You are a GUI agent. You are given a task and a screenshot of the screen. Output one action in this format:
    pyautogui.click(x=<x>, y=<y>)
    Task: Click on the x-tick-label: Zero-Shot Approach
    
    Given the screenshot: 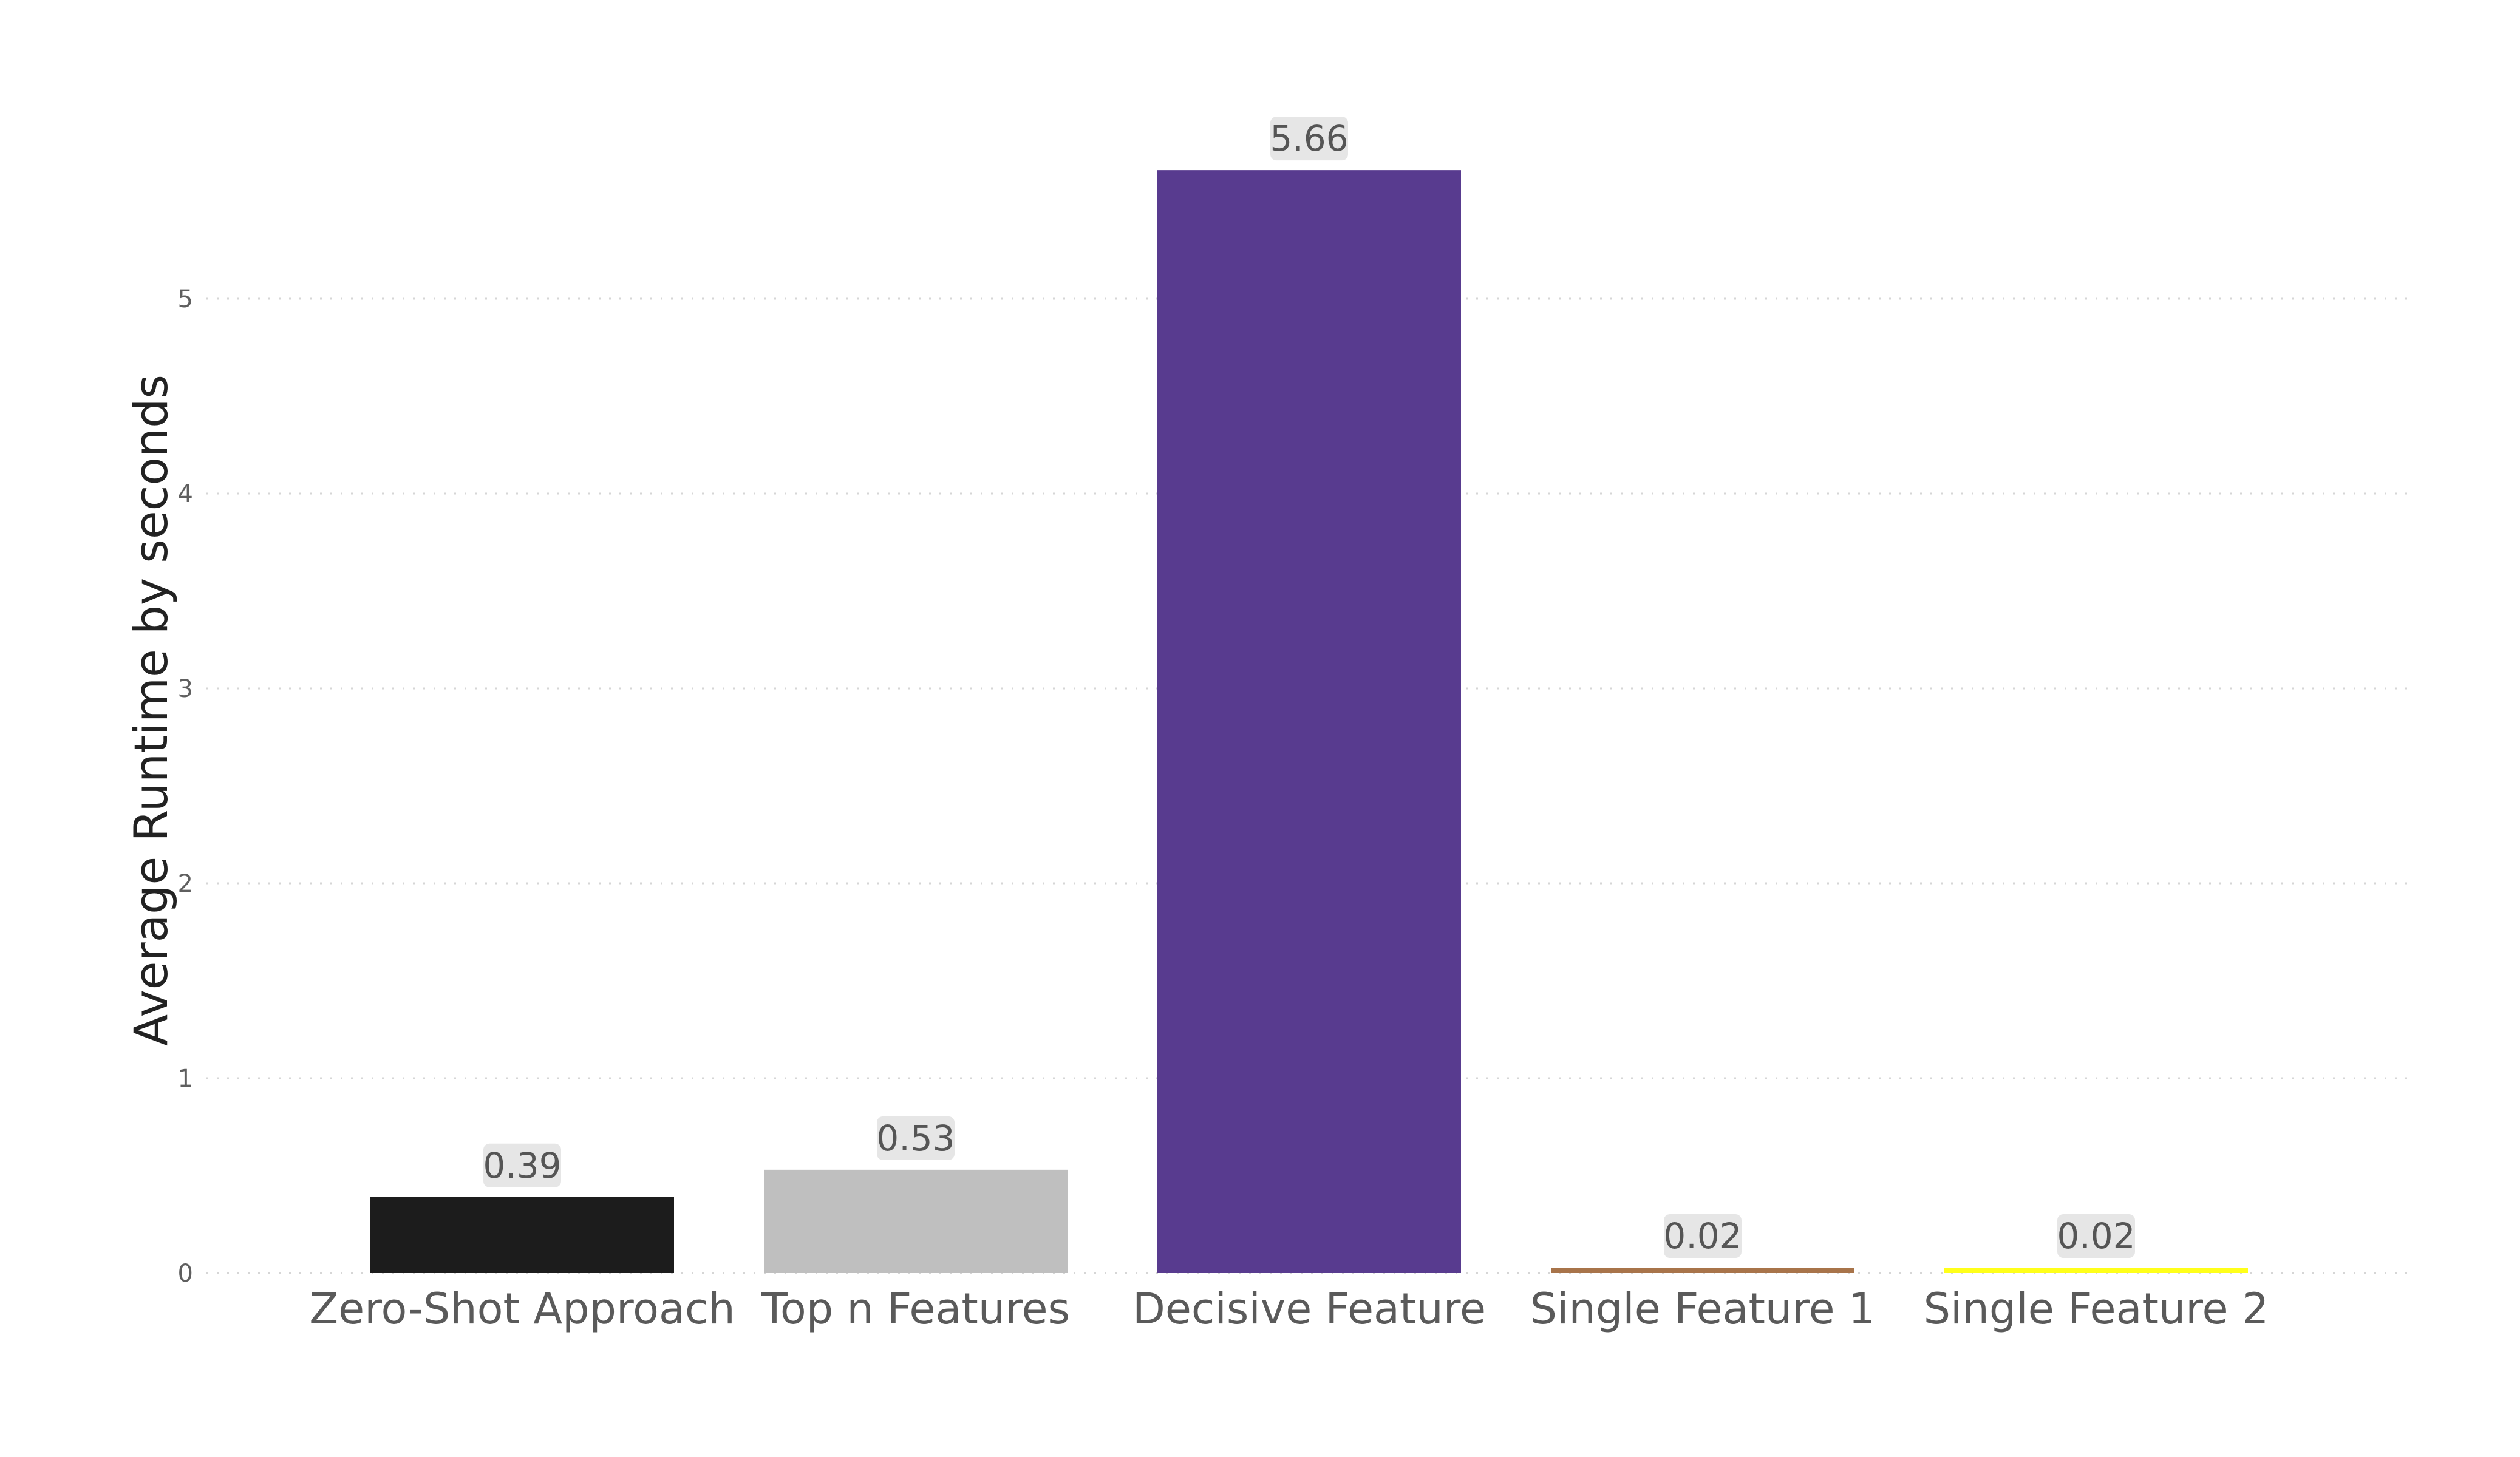 What is the action you would take?
    pyautogui.click(x=522, y=1309)
    